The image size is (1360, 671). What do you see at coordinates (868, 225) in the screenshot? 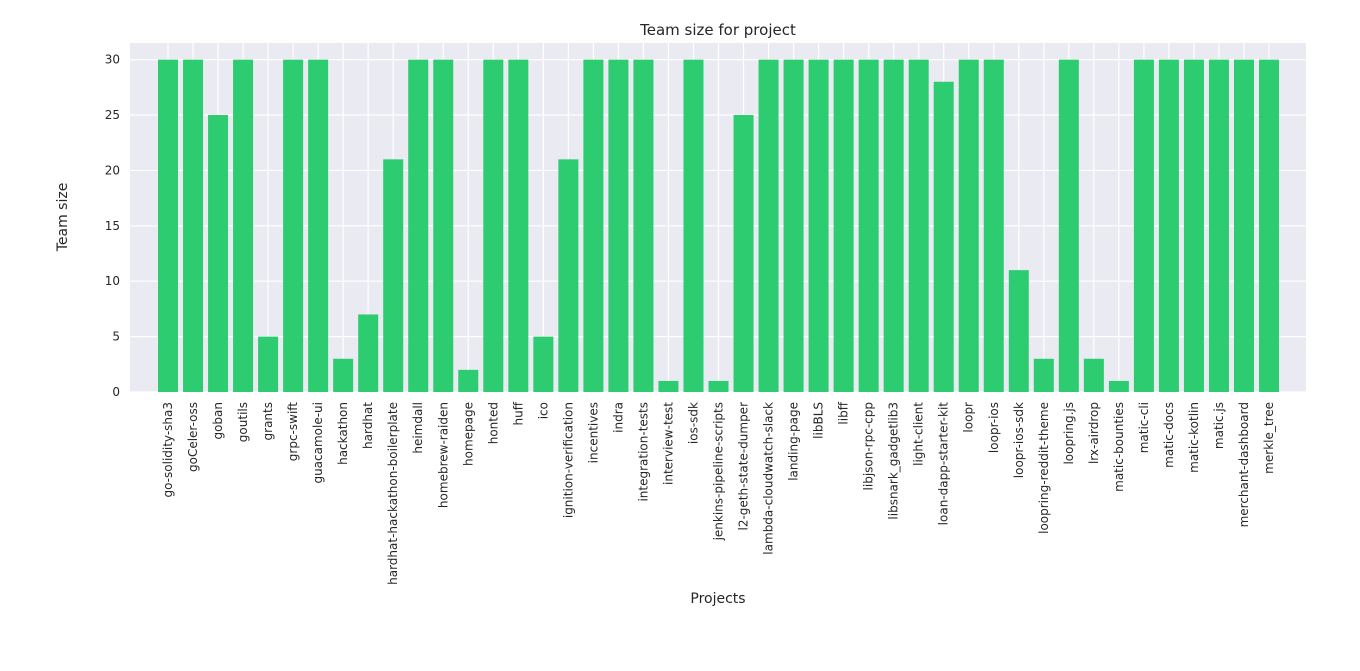
I see `bar-libjson-rpc-cpp` at bounding box center [868, 225].